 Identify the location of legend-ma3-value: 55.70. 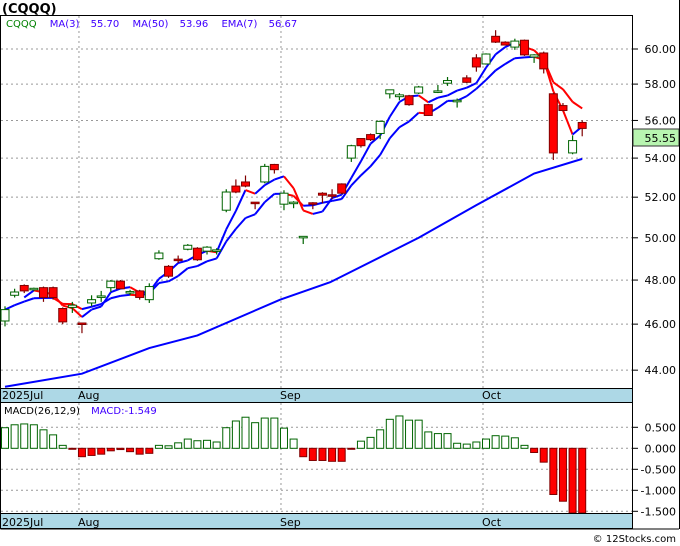
(105, 24).